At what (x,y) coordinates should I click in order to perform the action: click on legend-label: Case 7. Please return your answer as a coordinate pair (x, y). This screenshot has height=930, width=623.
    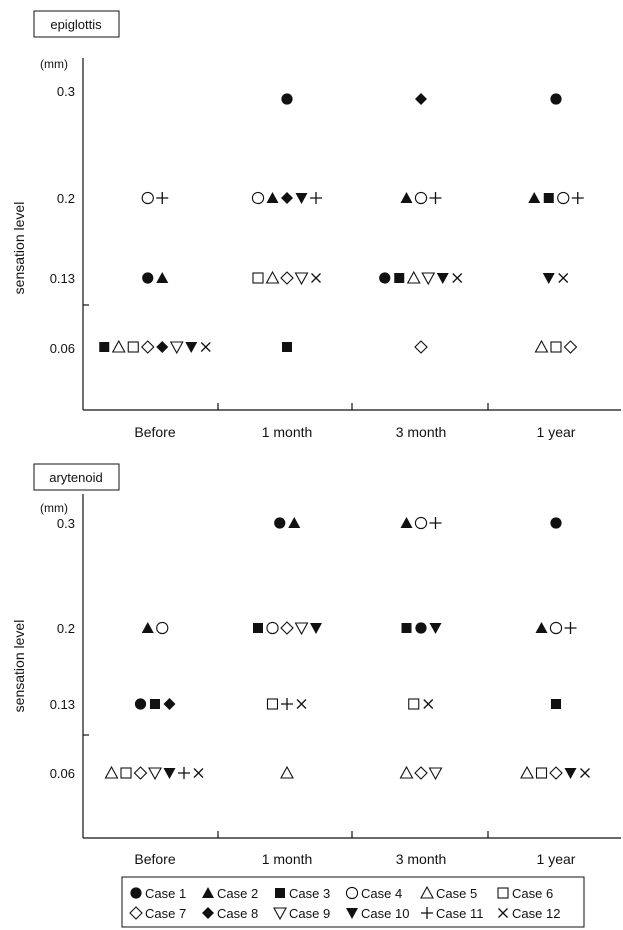
    Looking at the image, I should click on (165, 913).